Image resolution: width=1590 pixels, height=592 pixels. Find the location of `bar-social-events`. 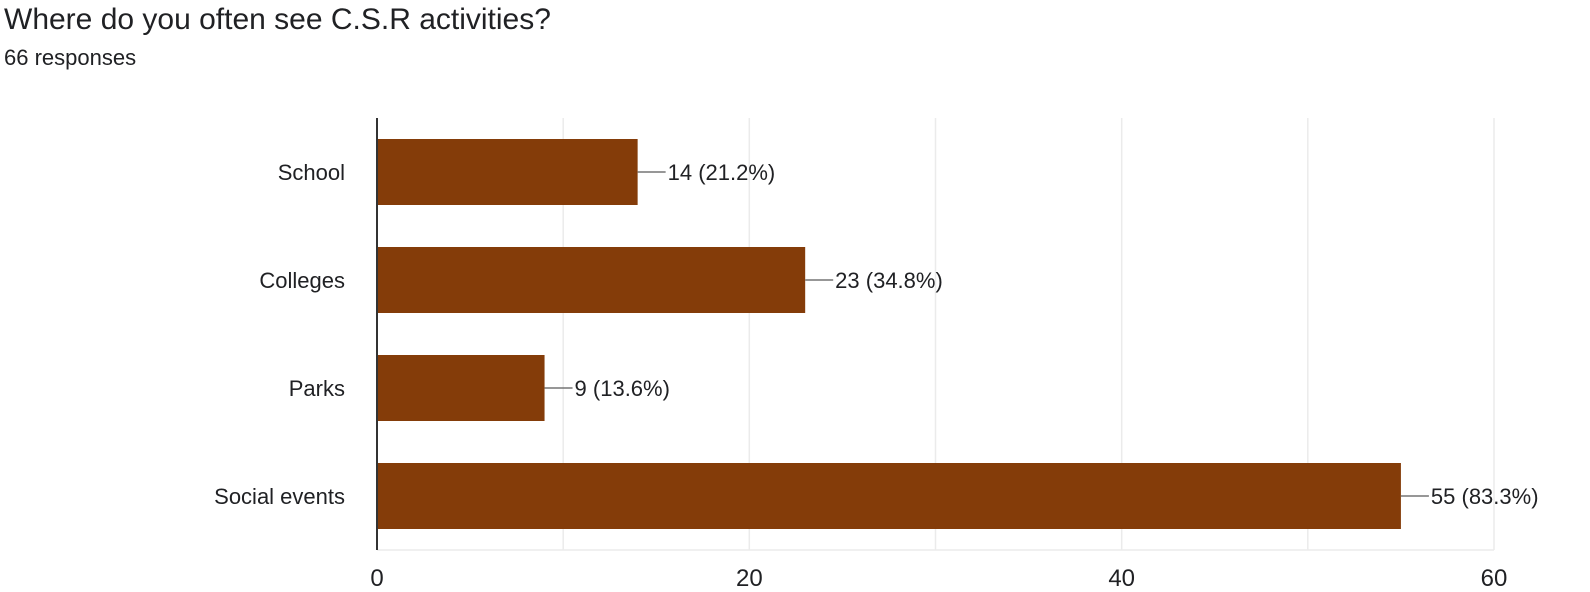

bar-social-events is located at coordinates (889, 496).